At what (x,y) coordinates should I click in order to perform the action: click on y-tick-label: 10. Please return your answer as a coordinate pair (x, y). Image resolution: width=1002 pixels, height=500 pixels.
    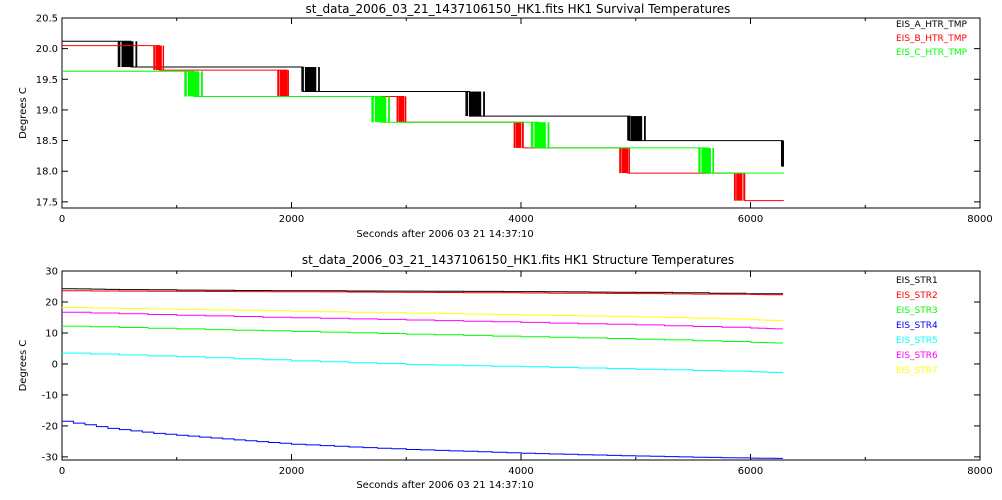
    Looking at the image, I should click on (51, 333).